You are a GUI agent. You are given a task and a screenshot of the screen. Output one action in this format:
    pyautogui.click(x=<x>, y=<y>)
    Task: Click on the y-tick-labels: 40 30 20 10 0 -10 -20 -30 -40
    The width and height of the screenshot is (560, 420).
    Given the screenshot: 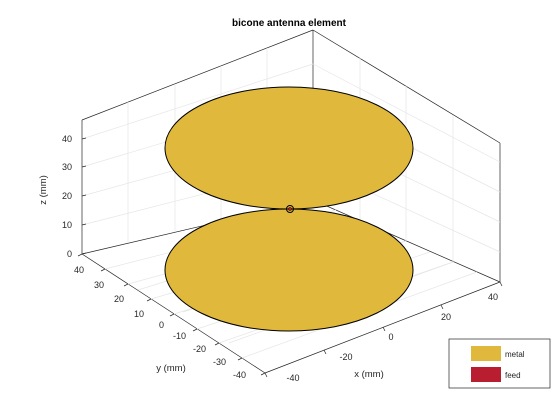 What is the action you would take?
    pyautogui.click(x=160, y=322)
    